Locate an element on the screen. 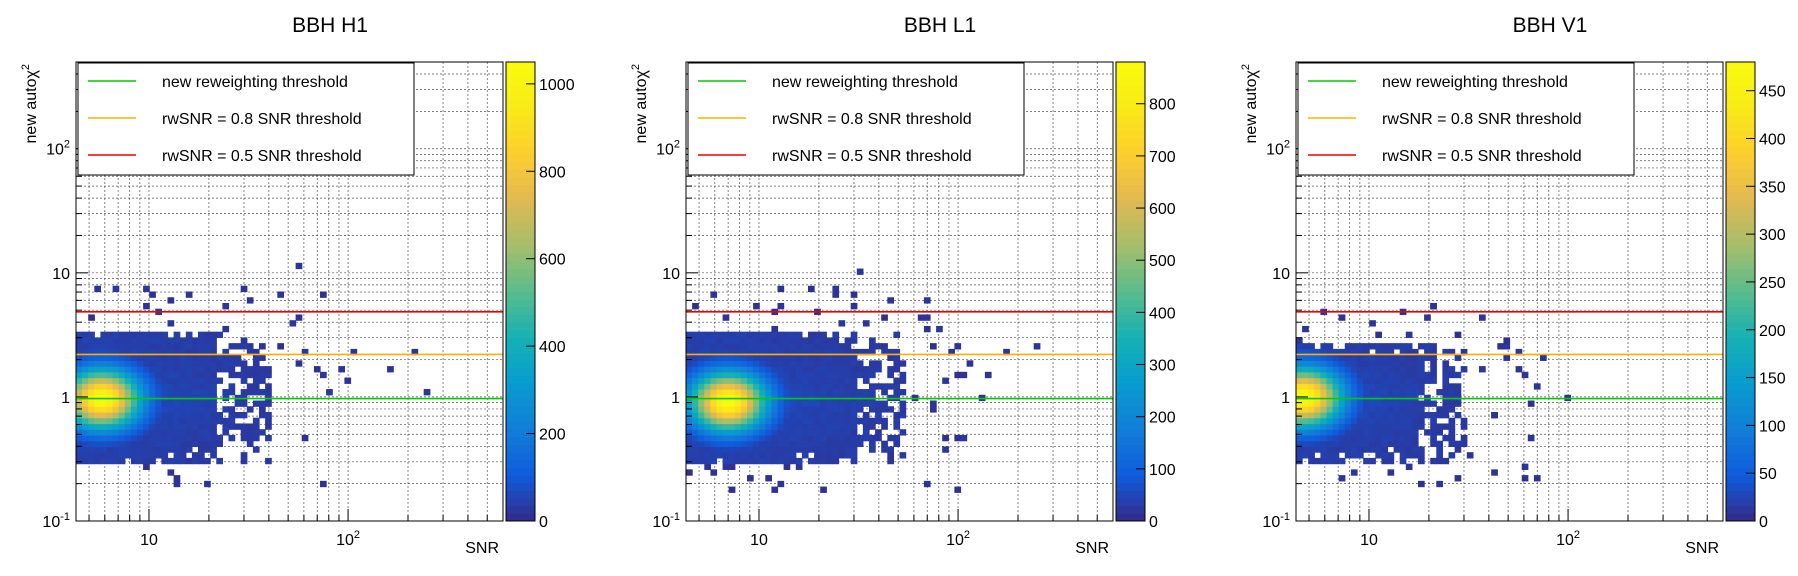  colorbar-tick-label: 150 is located at coordinates (1772, 379).